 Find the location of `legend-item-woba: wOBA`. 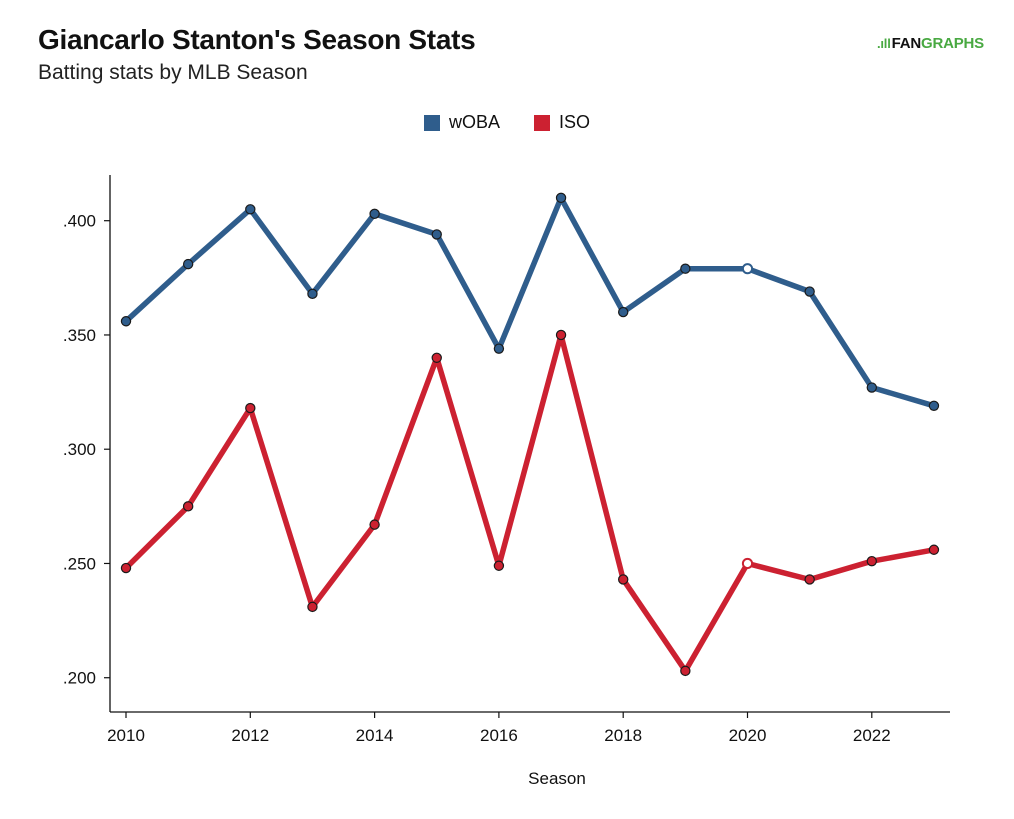

legend-item-woba: wOBA is located at coordinates (461, 122).